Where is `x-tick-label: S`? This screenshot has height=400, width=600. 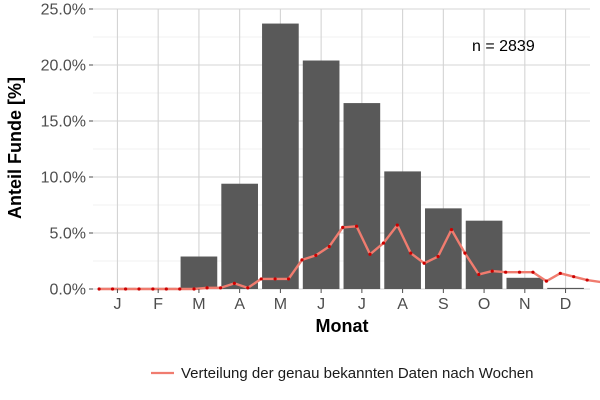 x-tick-label: S is located at coordinates (443, 304).